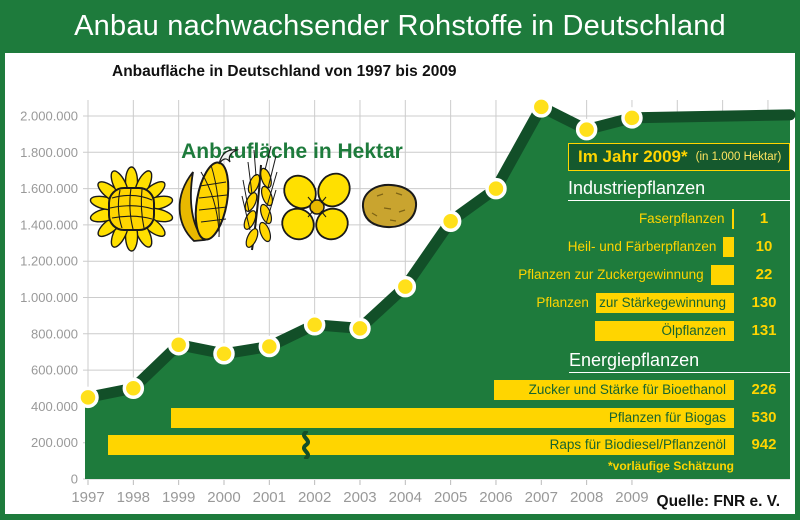 The height and width of the screenshot is (520, 800). Describe the element at coordinates (54, 406) in the screenshot. I see `y-axis-label: 400.000` at that location.